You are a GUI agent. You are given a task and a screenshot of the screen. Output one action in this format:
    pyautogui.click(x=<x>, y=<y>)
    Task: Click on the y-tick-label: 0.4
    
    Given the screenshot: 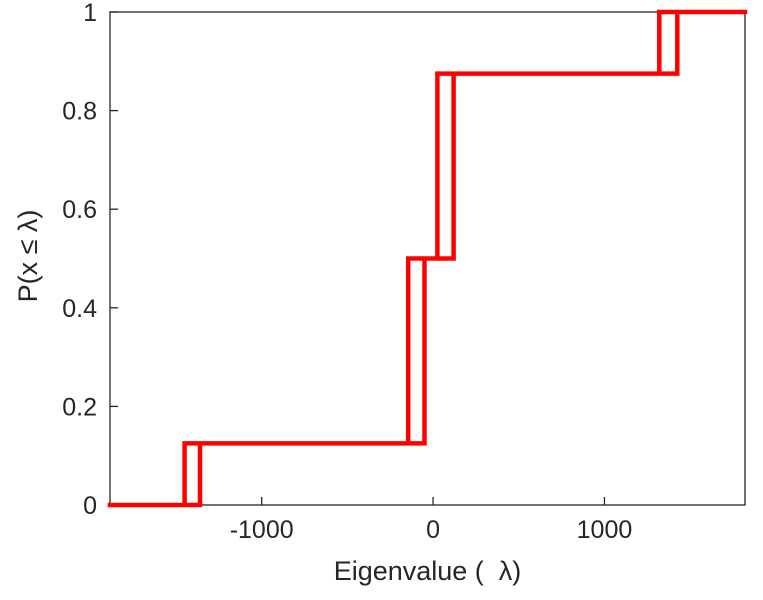 What is the action you would take?
    pyautogui.click(x=79, y=309)
    